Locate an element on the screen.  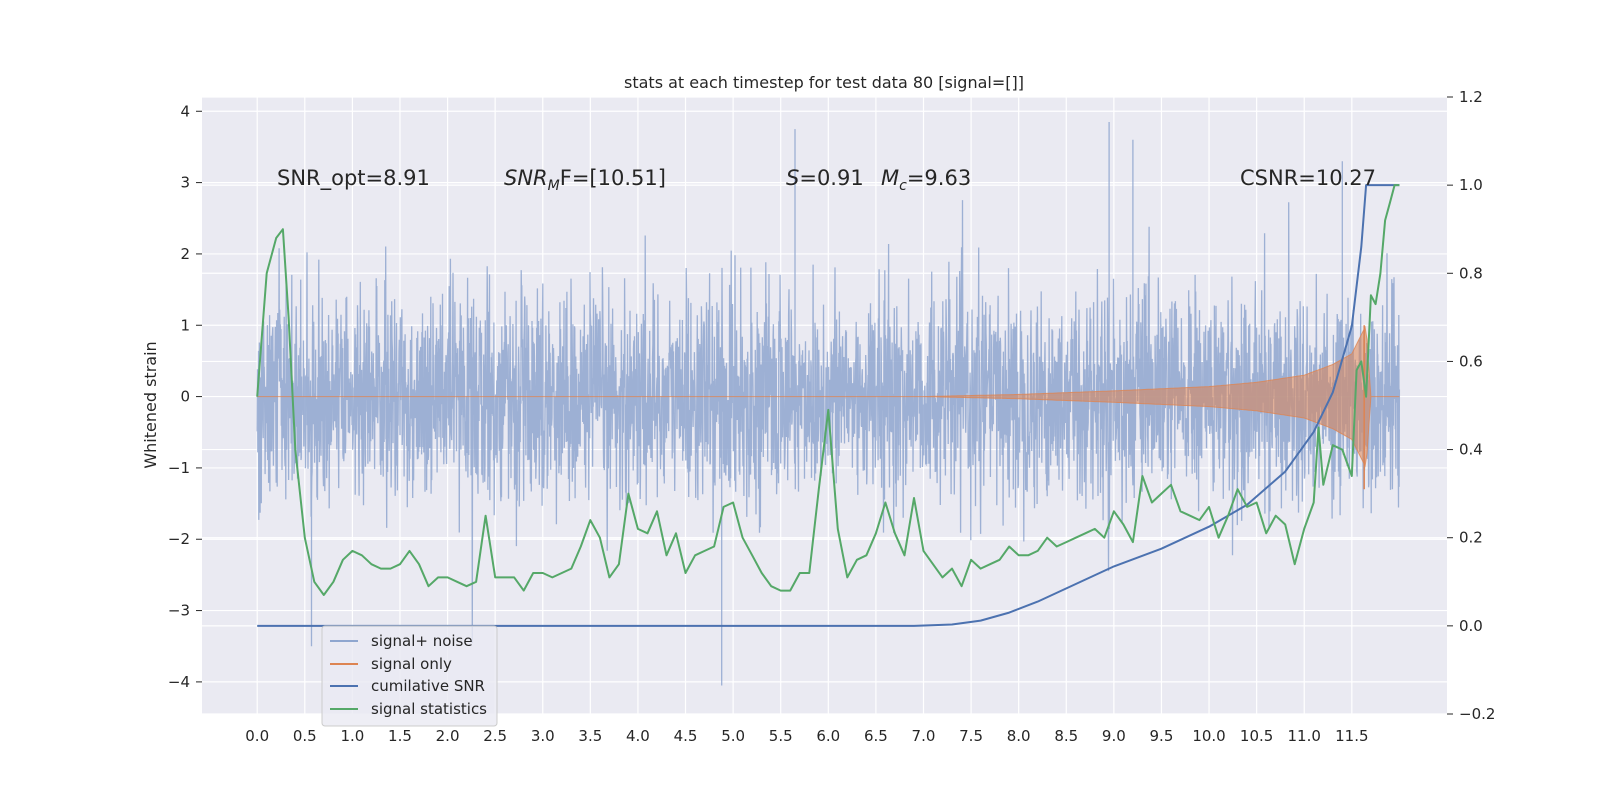
line-signal-only is located at coordinates (828, 396).